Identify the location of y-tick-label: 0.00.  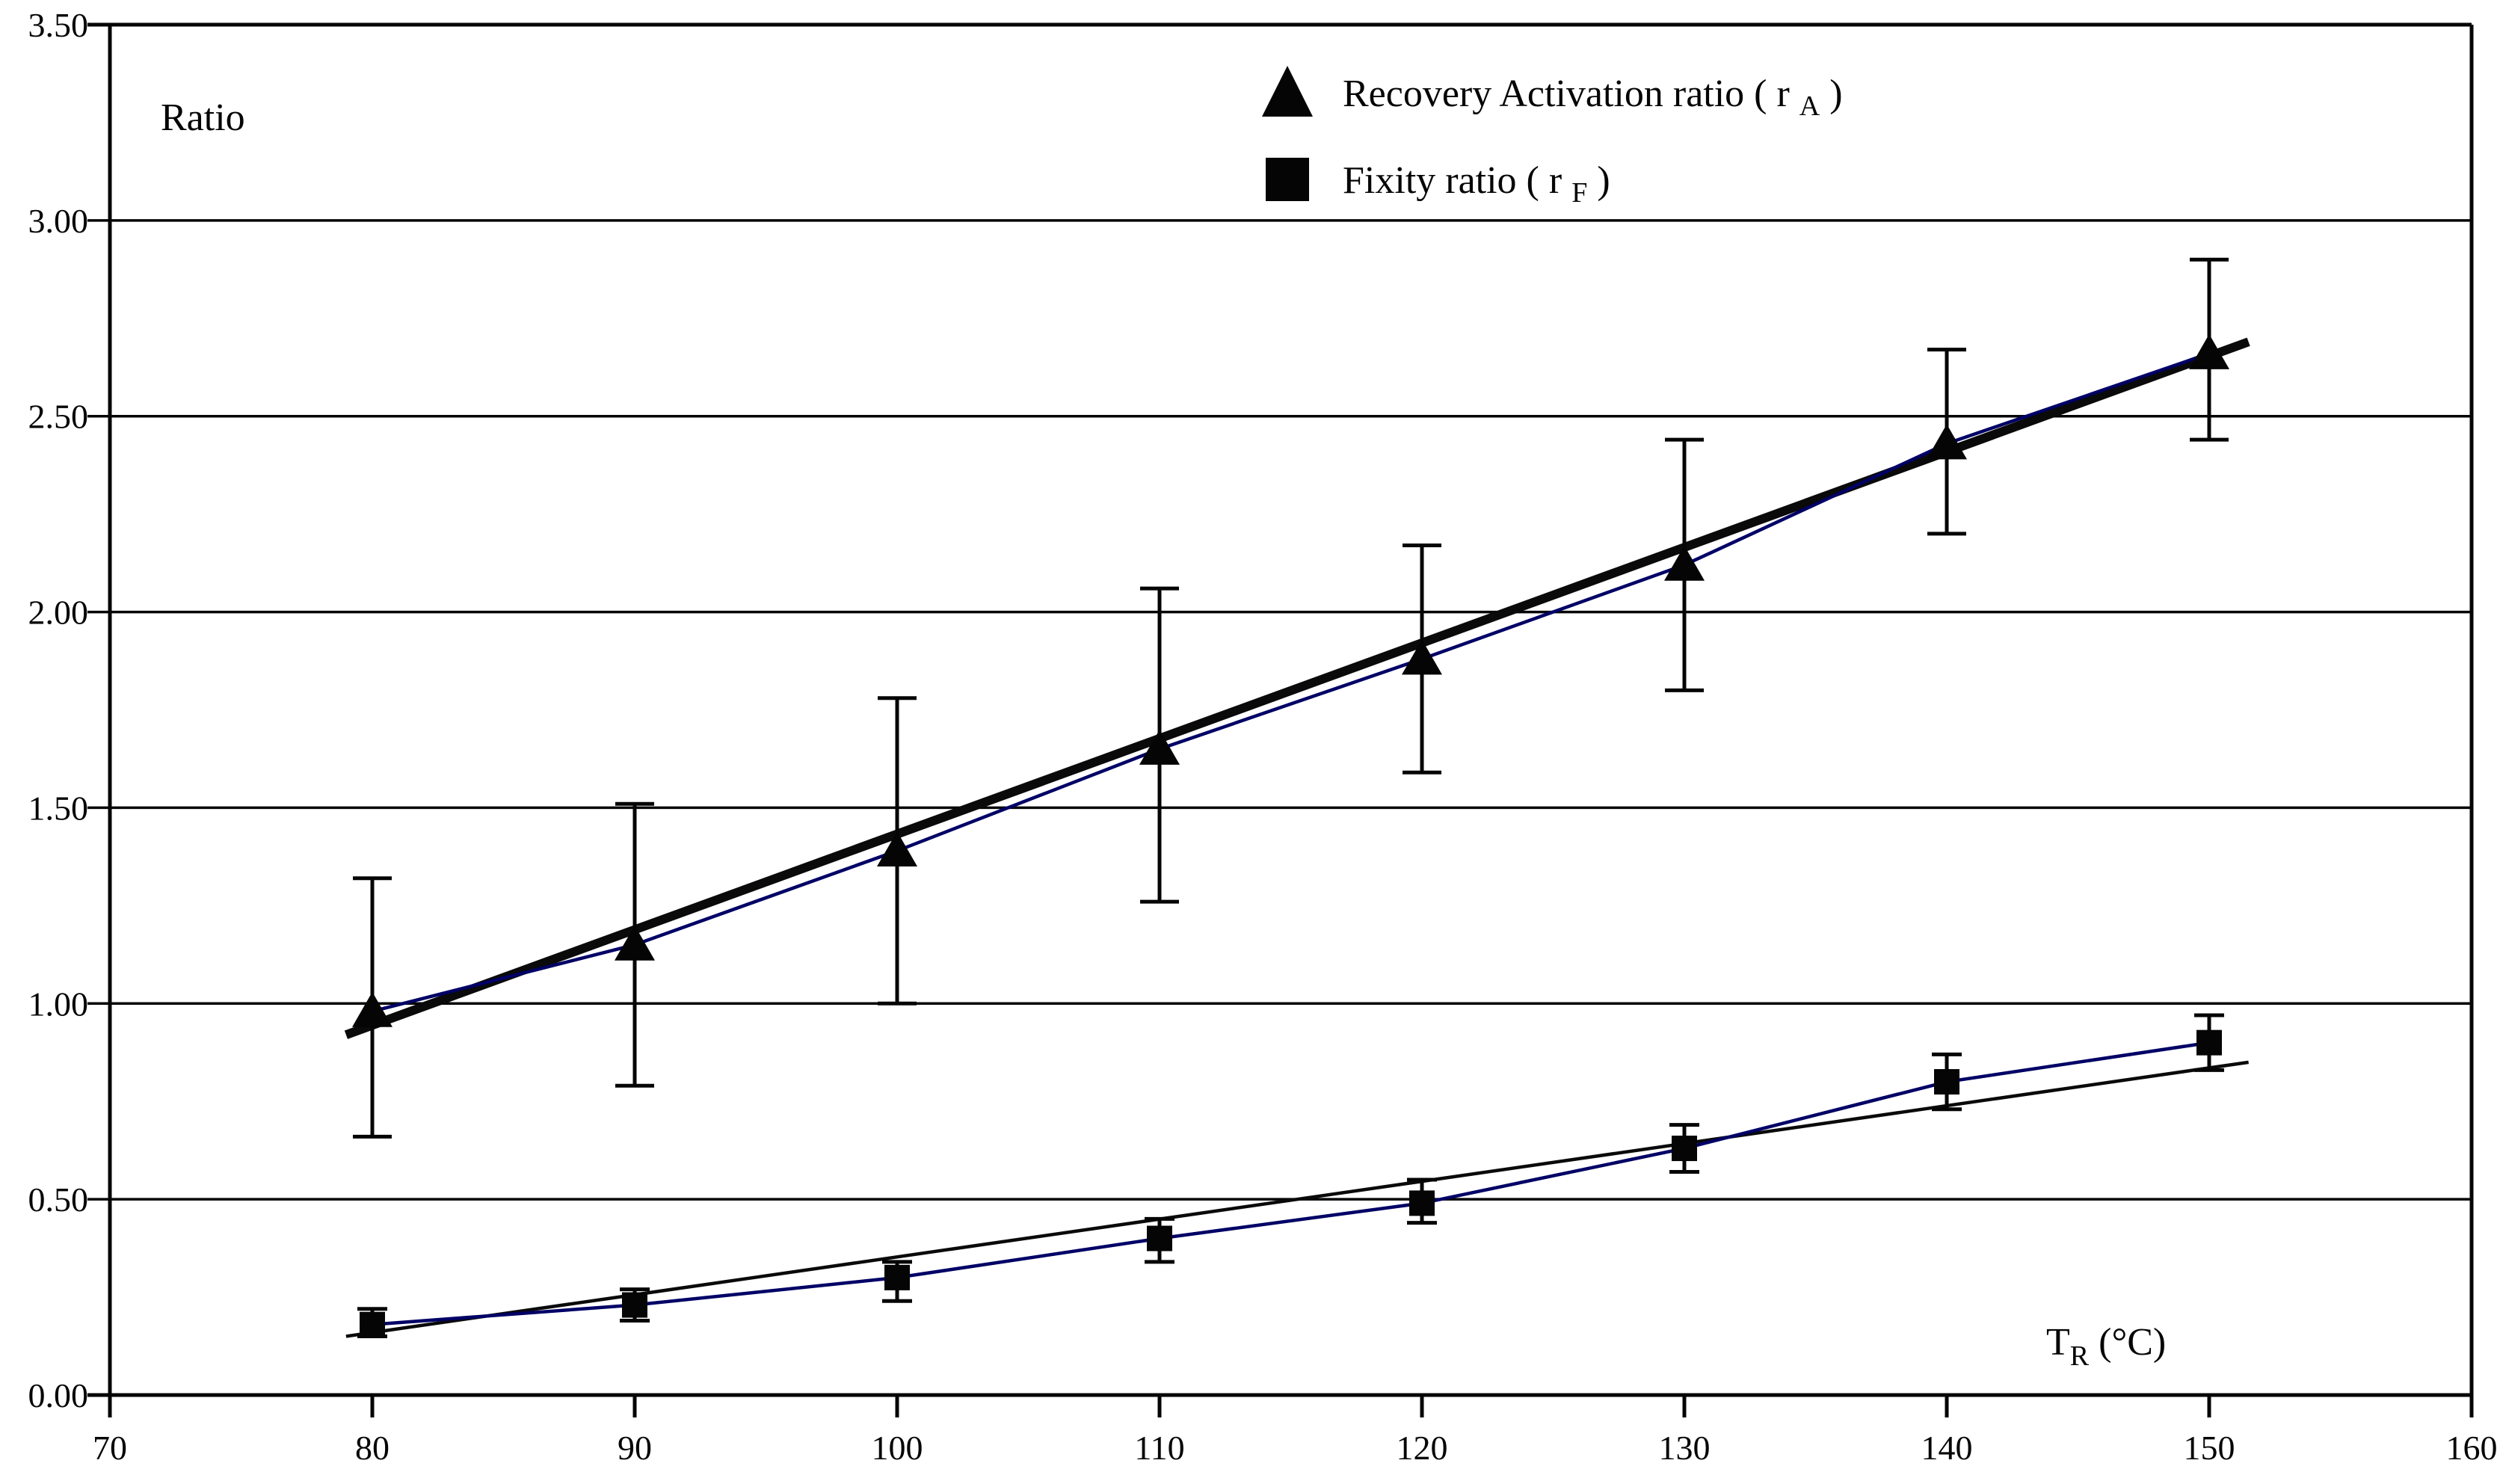
(59, 1395).